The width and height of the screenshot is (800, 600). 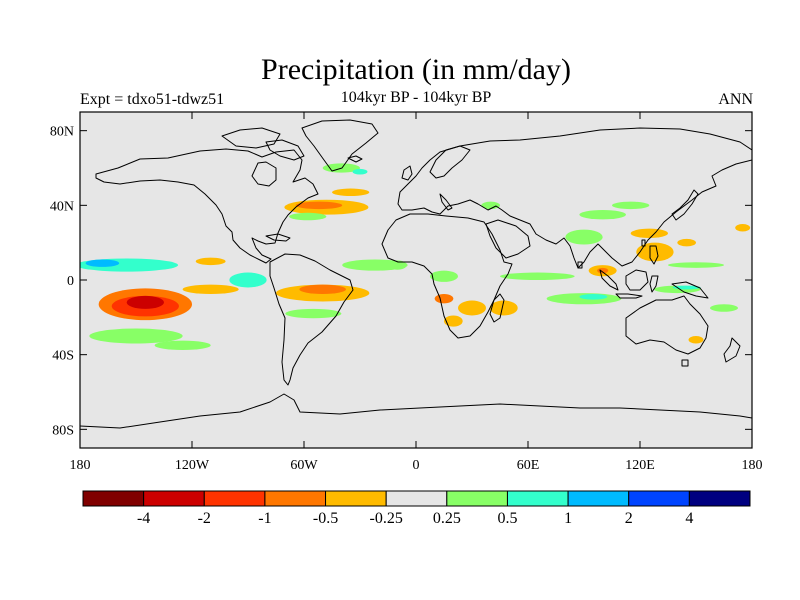 What do you see at coordinates (593, 297) in the screenshot?
I see `anomaly-s-indian-core` at bounding box center [593, 297].